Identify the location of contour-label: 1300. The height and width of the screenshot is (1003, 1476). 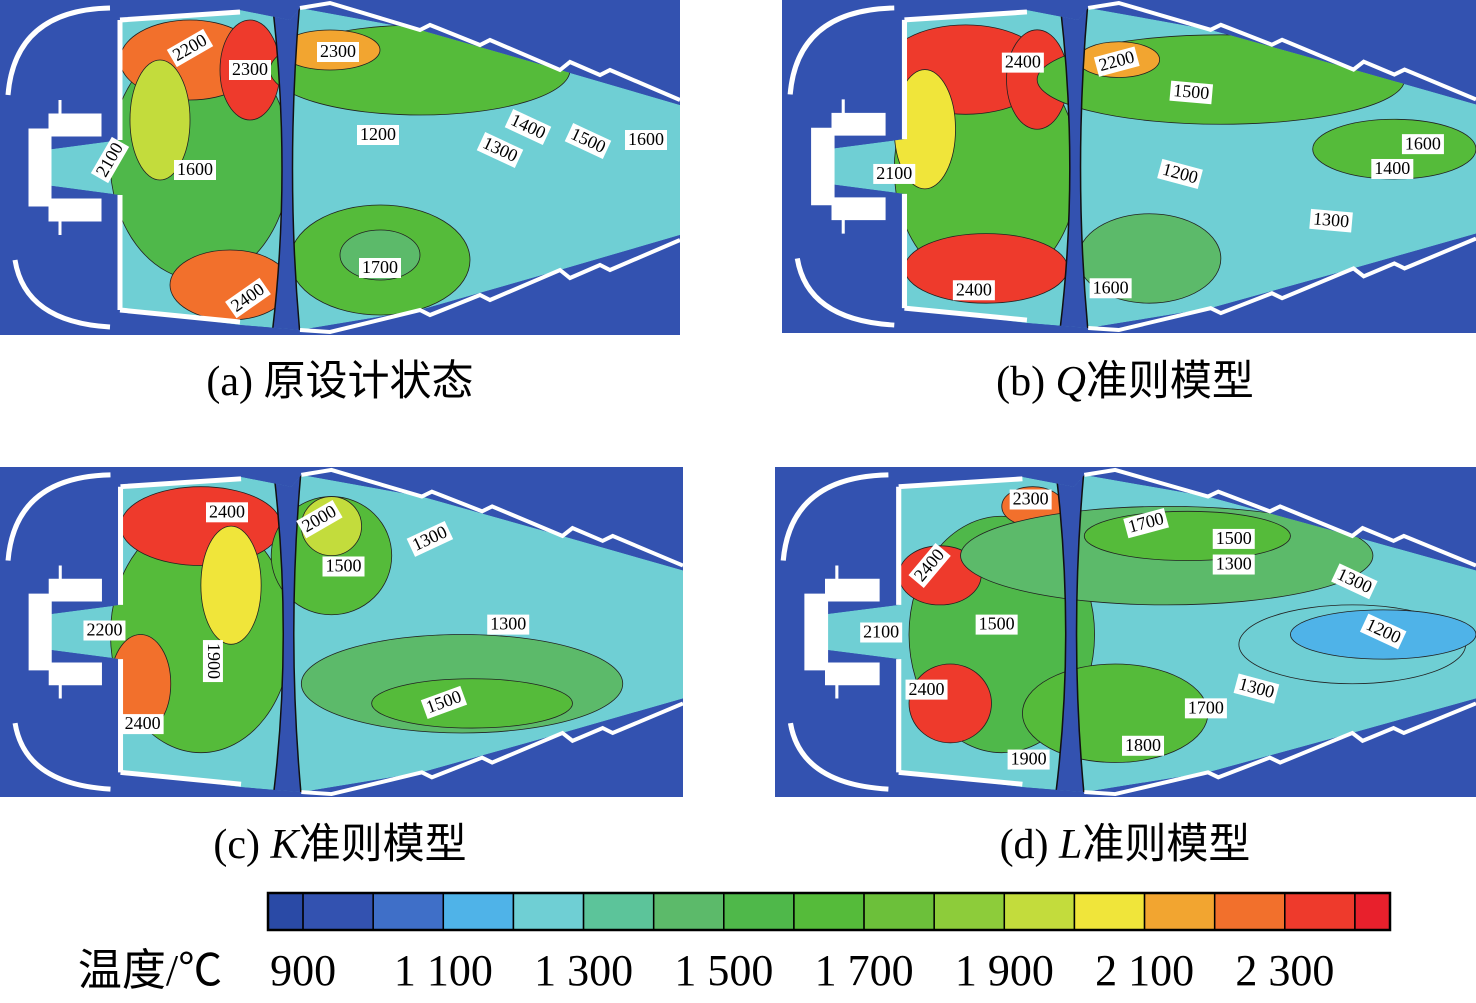
(1331, 220).